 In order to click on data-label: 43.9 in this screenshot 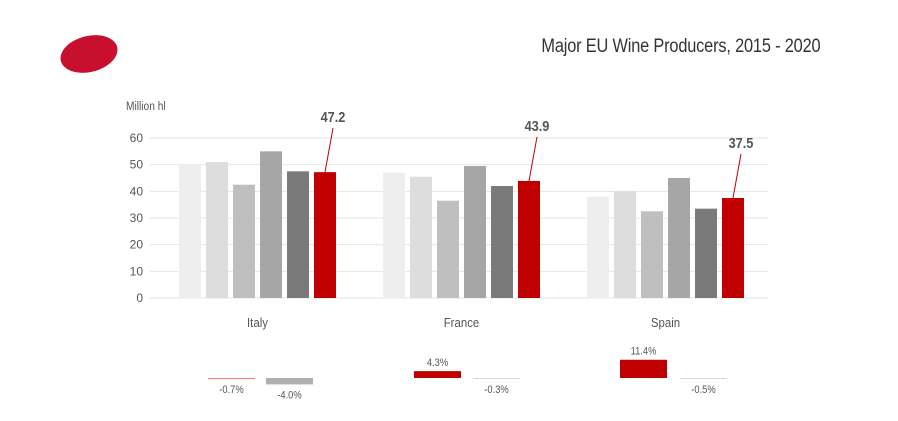, I will do `click(537, 125)`.